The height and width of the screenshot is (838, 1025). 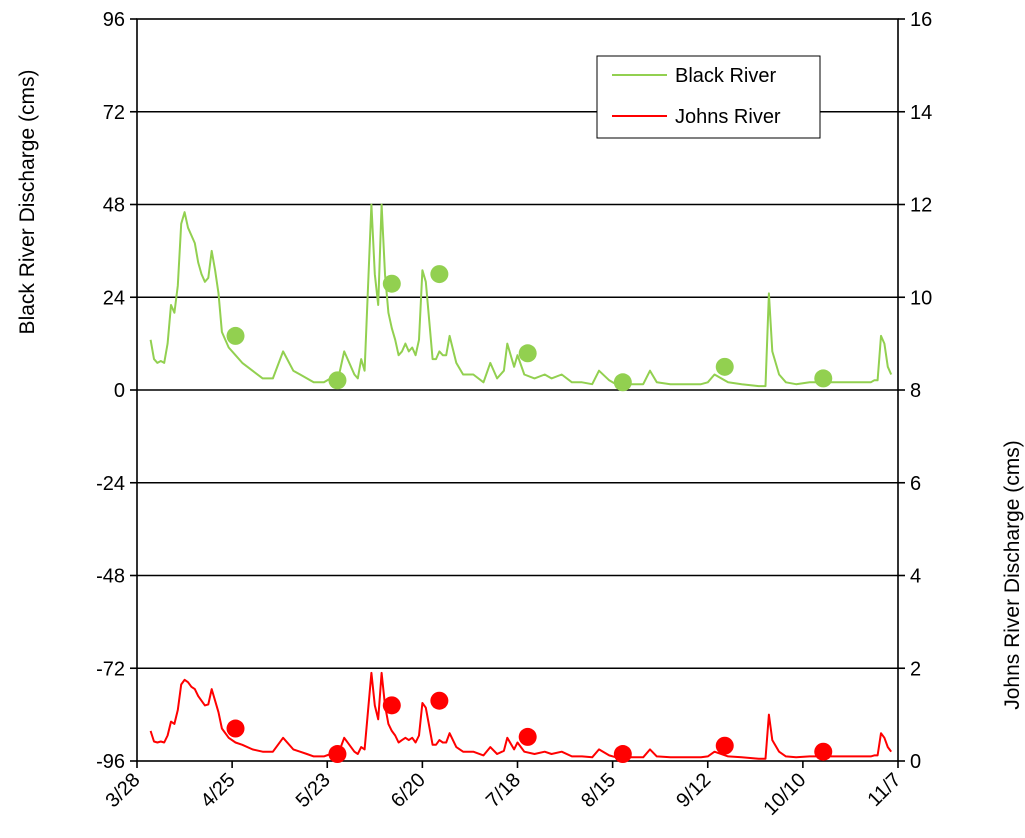 I want to click on right-y-tick-label: 0, so click(x=915, y=762).